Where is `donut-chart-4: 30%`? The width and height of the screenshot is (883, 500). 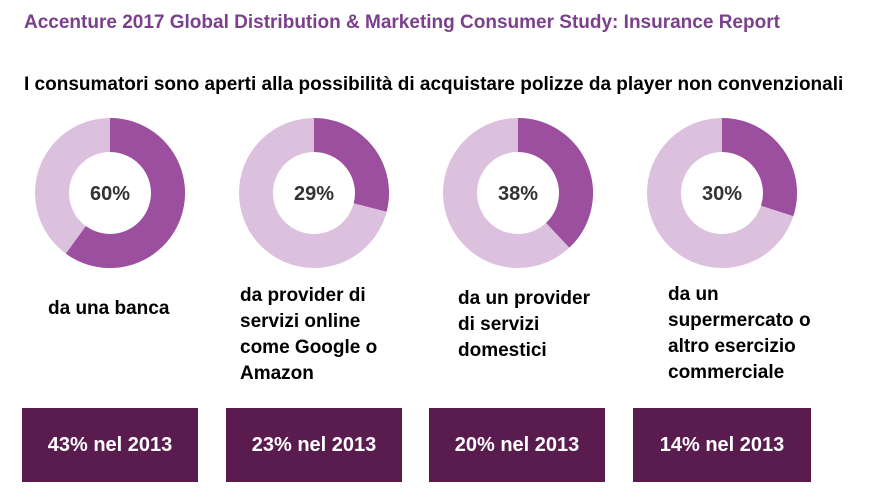
donut-chart-4: 30% is located at coordinates (722, 193).